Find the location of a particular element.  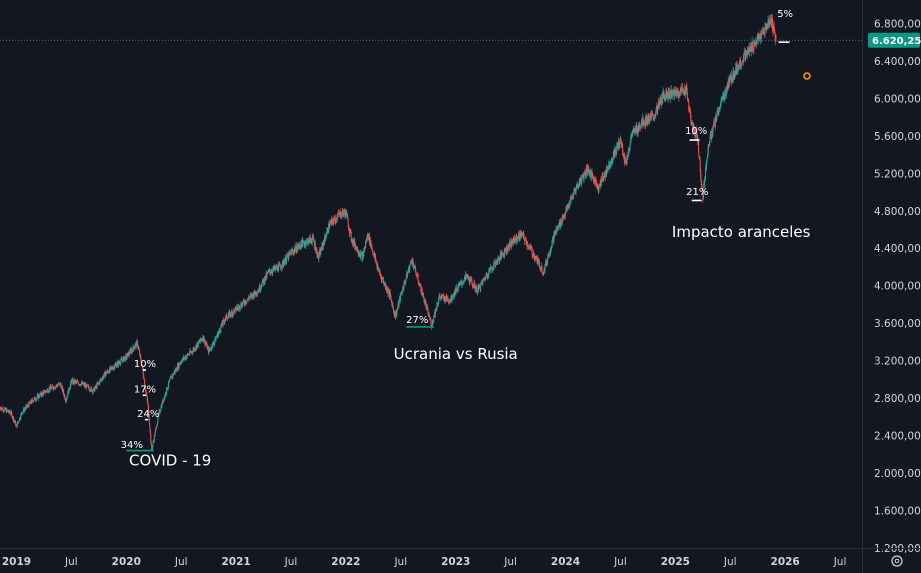

current-price-tag is located at coordinates (894, 40).